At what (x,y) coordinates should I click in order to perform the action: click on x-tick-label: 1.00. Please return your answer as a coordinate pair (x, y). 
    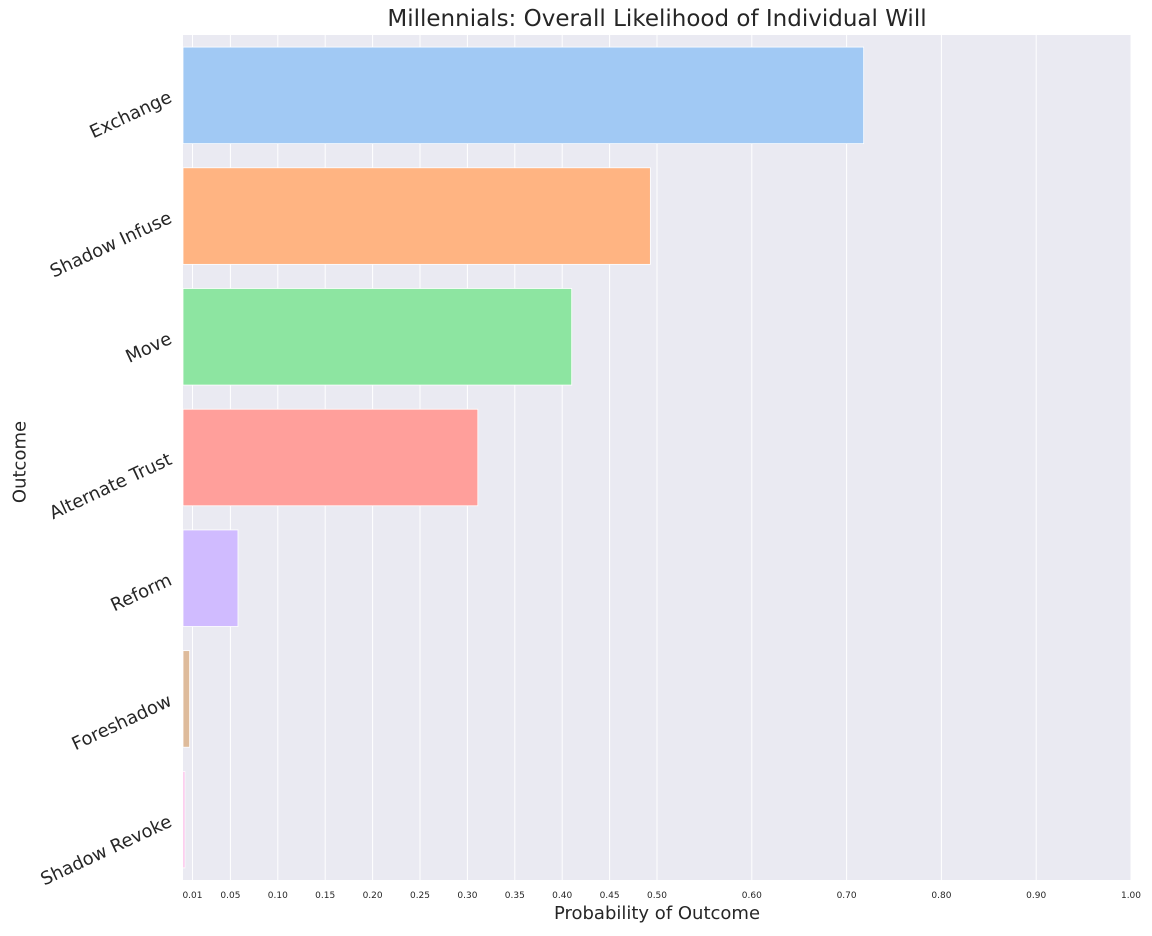
    Looking at the image, I should click on (1131, 896).